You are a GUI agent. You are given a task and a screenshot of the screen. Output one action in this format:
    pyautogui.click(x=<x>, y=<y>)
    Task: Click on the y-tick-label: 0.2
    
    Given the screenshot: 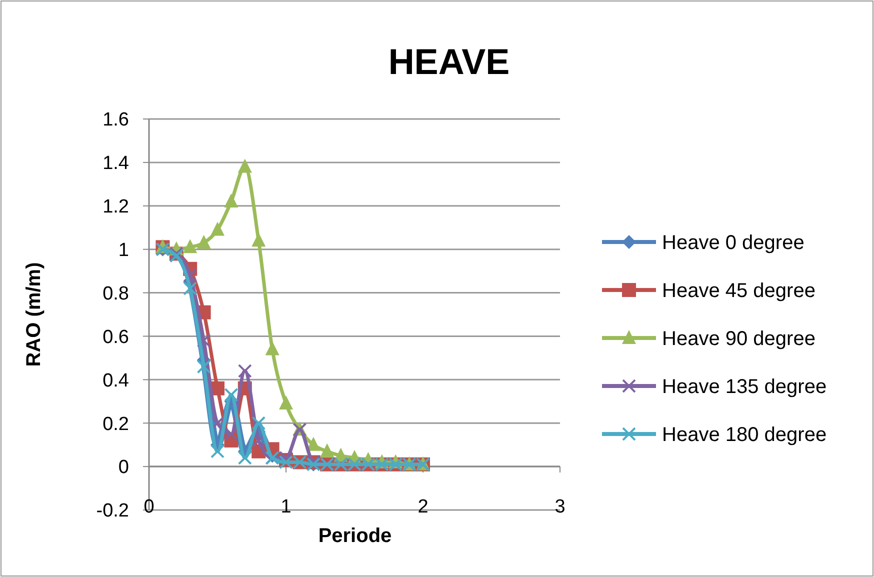 What is the action you would take?
    pyautogui.click(x=115, y=424)
    